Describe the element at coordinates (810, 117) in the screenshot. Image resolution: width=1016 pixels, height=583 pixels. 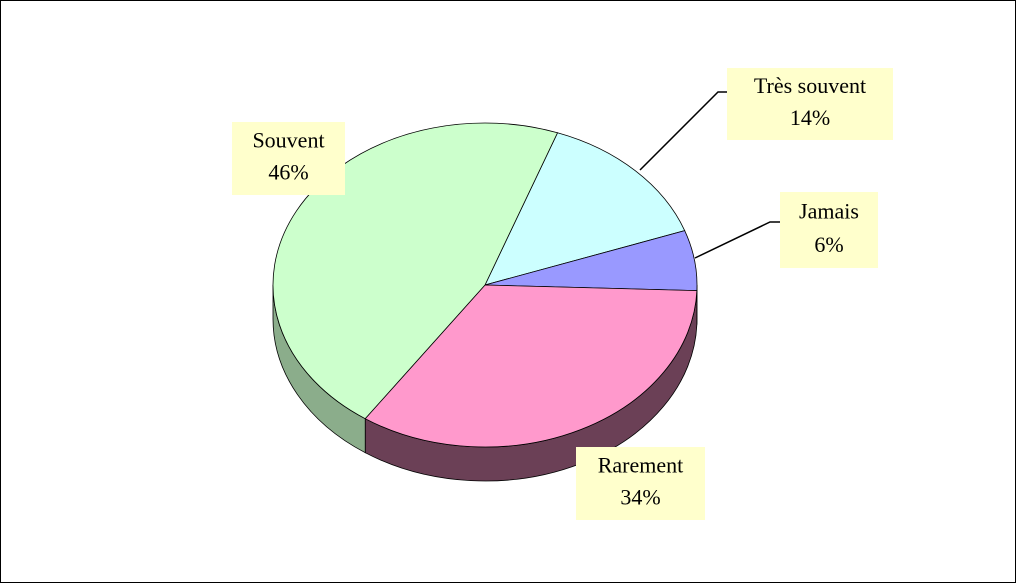
I see `value-label: 14%` at that location.